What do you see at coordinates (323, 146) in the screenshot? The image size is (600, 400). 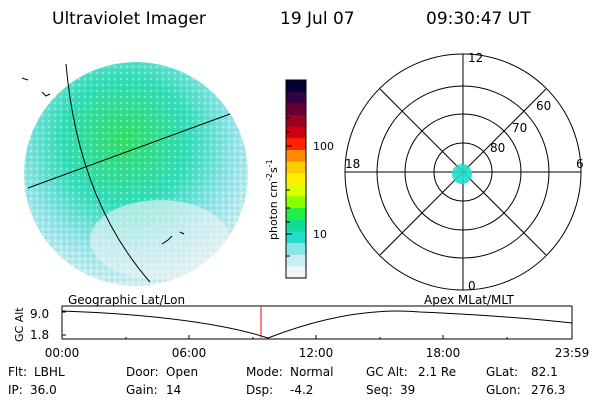 I see `colorbar-tick-100: 100` at bounding box center [323, 146].